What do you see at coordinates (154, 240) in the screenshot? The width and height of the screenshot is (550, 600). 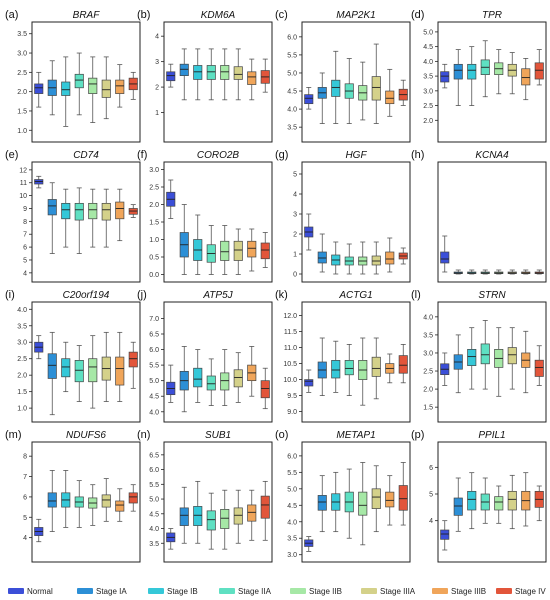 I see `y-tick-label: 1.0` at bounding box center [154, 240].